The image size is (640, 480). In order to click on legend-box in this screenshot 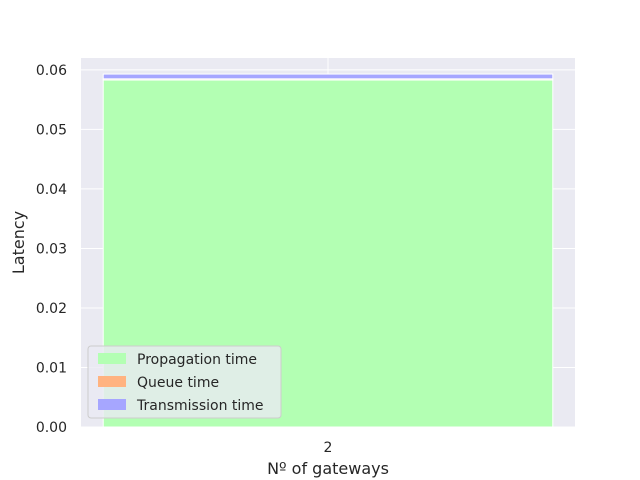, I will do `click(184, 382)`.